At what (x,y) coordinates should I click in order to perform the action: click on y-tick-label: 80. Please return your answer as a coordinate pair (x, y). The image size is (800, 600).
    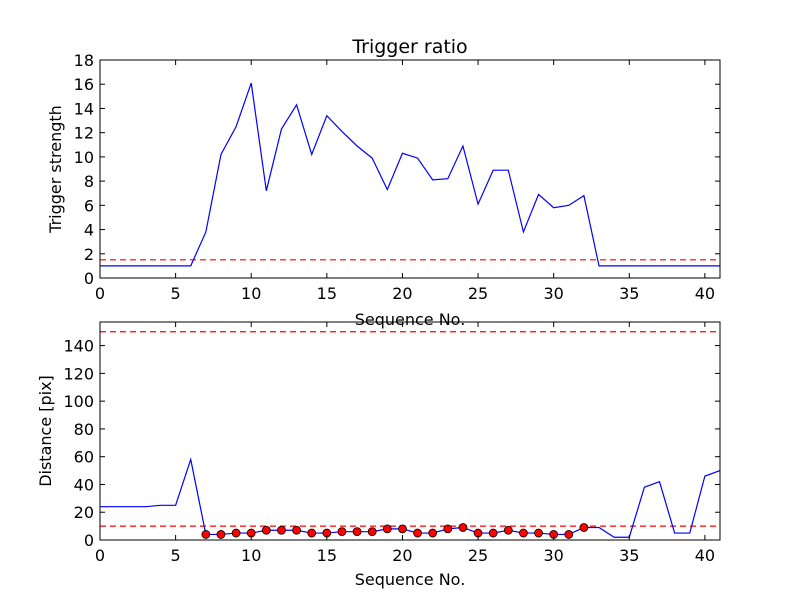
    Looking at the image, I should click on (84, 429).